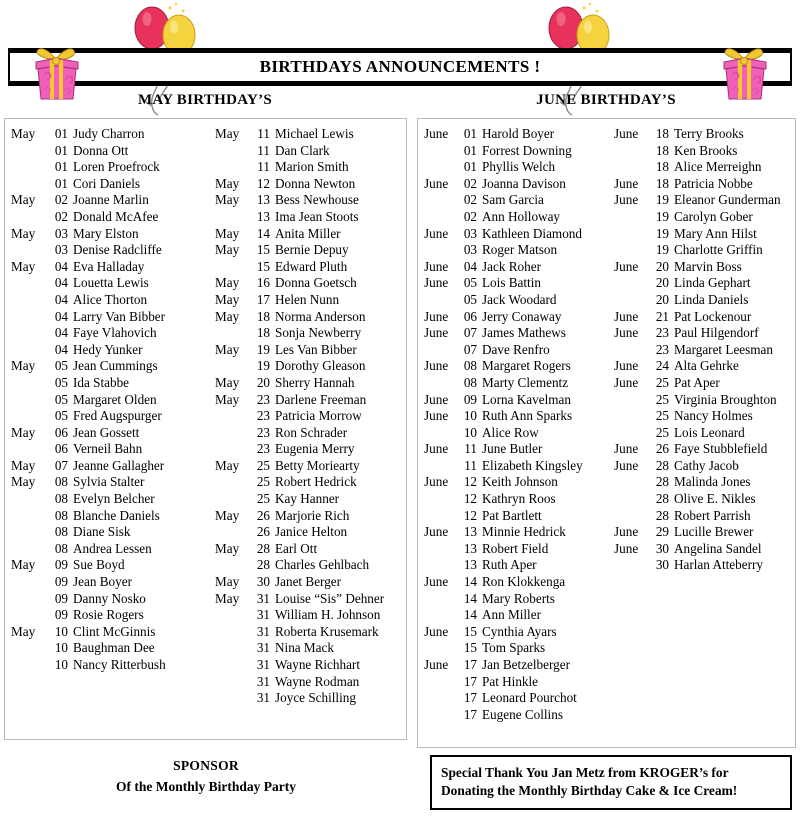 The width and height of the screenshot is (800, 820). Describe the element at coordinates (514, 300) in the screenshot. I see `birthday-entry: 05 Jack Woodard` at that location.